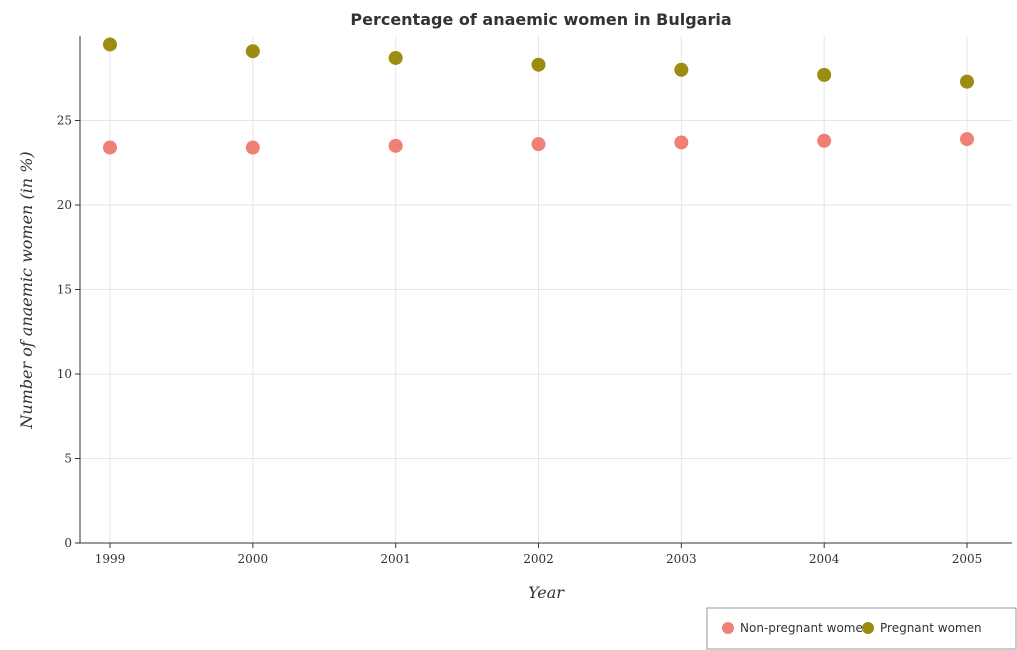 The width and height of the screenshot is (1017, 650). What do you see at coordinates (824, 140) in the screenshot?
I see `point-non-pregnant-2004` at bounding box center [824, 140].